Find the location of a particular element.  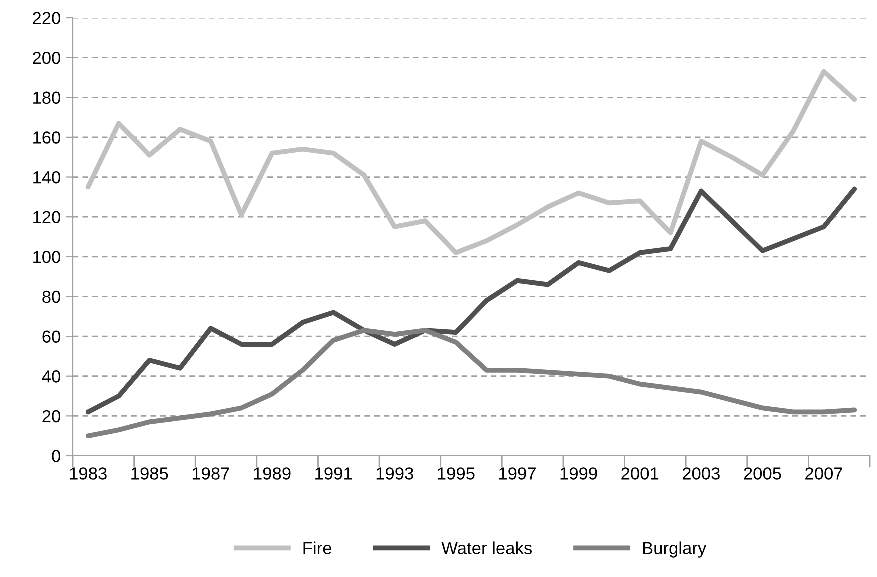

y-tick-label: 20 is located at coordinates (51, 416).